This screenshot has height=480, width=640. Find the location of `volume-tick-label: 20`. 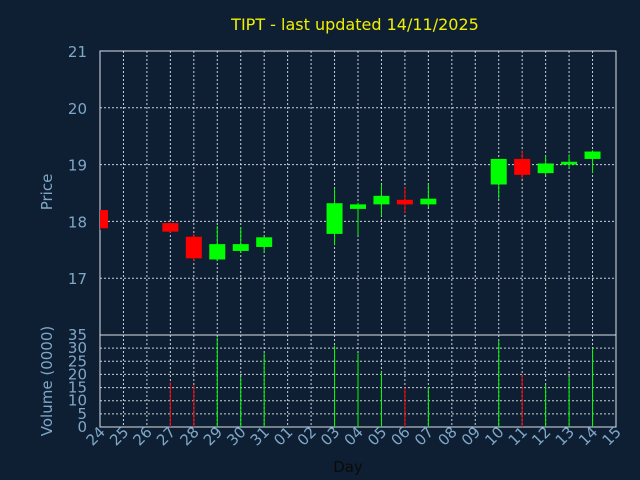

volume-tick-label: 20 is located at coordinates (77, 374).